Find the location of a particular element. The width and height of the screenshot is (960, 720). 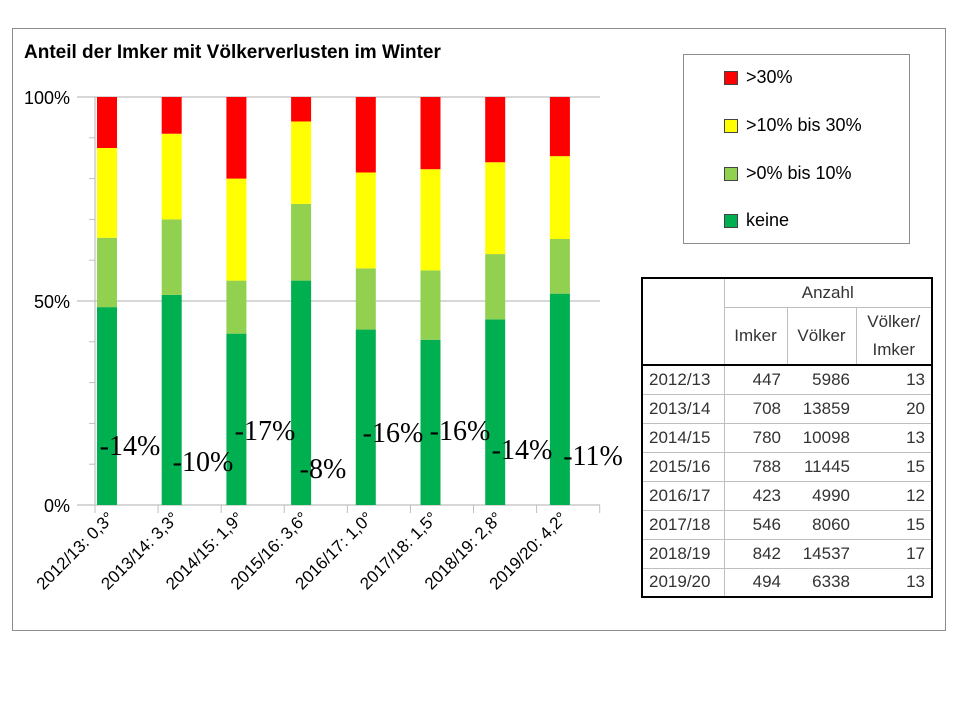

legend-label: keine is located at coordinates (768, 220).